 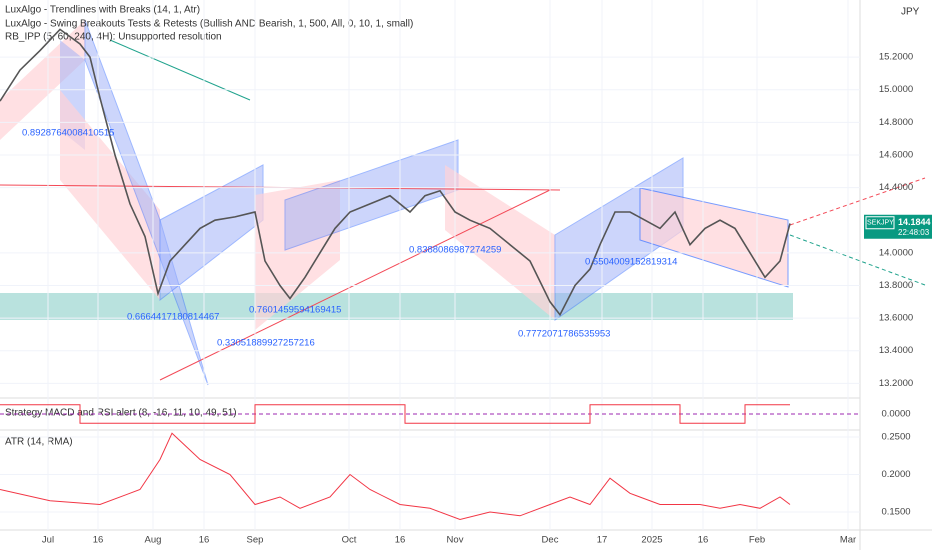 I want to click on y-tick-label: 14.8000, so click(x=896, y=122).